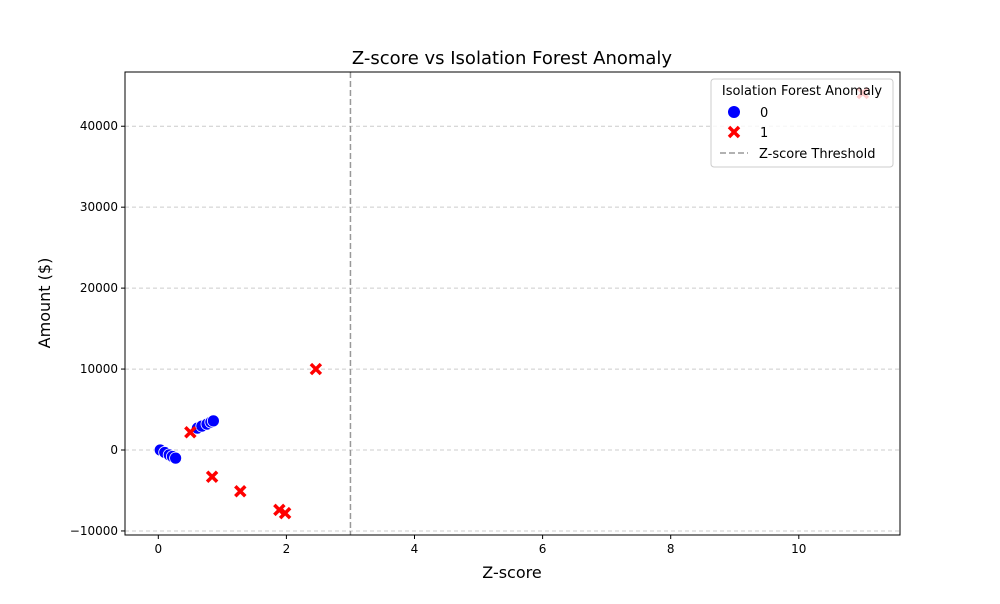 Image resolution: width=1000 pixels, height=604 pixels. I want to click on x-tick-label: 0, so click(158, 549).